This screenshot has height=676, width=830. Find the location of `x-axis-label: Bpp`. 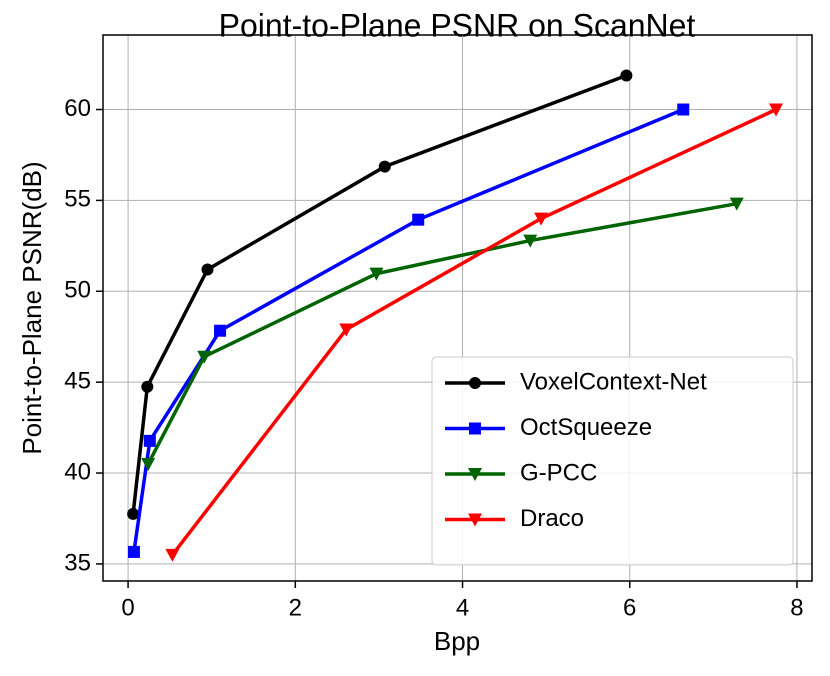

x-axis-label: Bpp is located at coordinates (457, 641).